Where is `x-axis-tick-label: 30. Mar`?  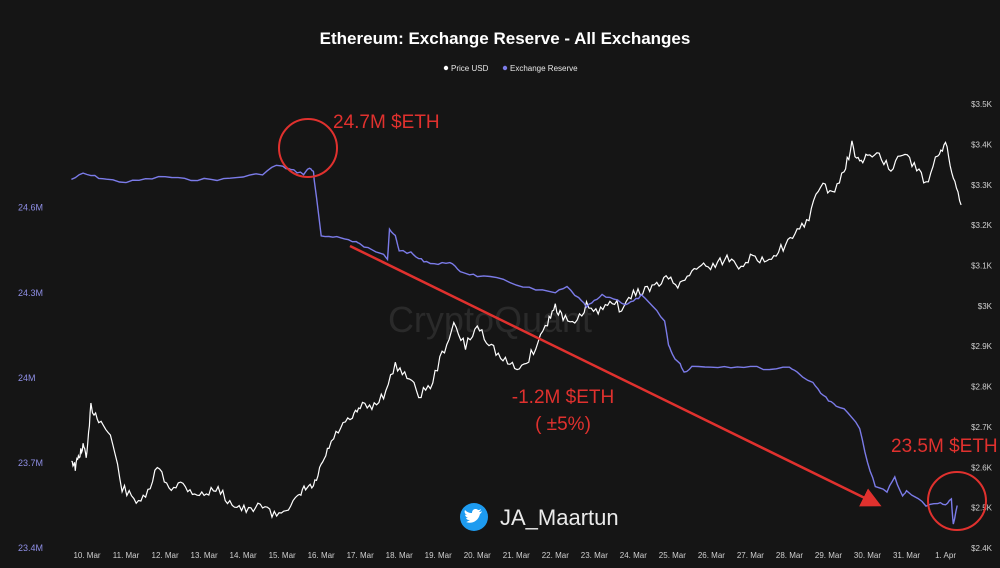
x-axis-tick-label: 30. Mar is located at coordinates (867, 555).